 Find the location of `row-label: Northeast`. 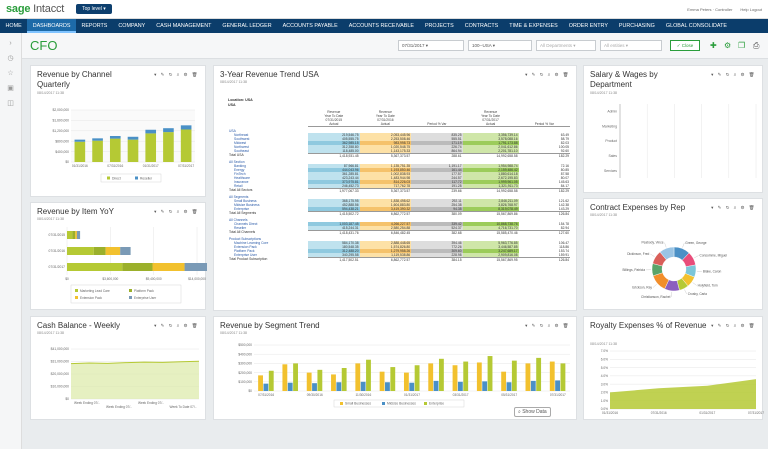

row-label: Northeast is located at coordinates (241, 134).